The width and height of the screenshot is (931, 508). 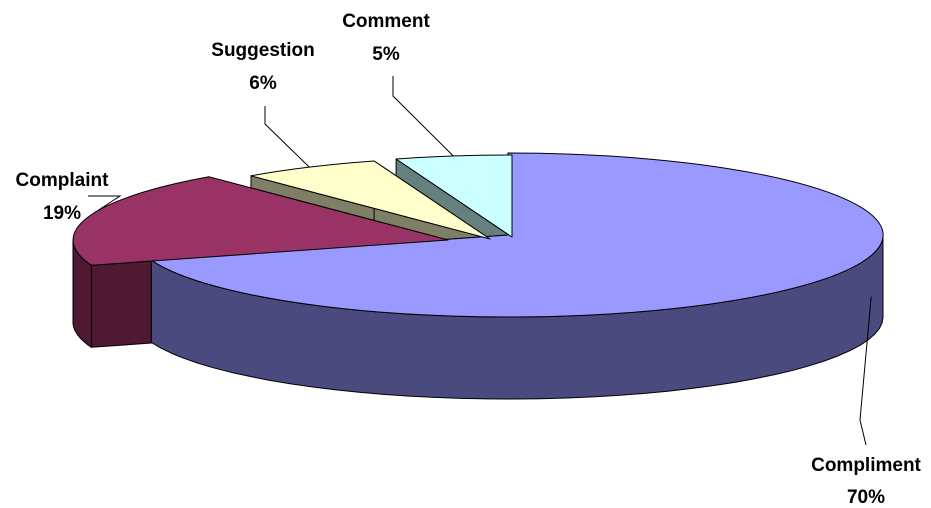 What do you see at coordinates (386, 54) in the screenshot?
I see `label-comment-value: 5%` at bounding box center [386, 54].